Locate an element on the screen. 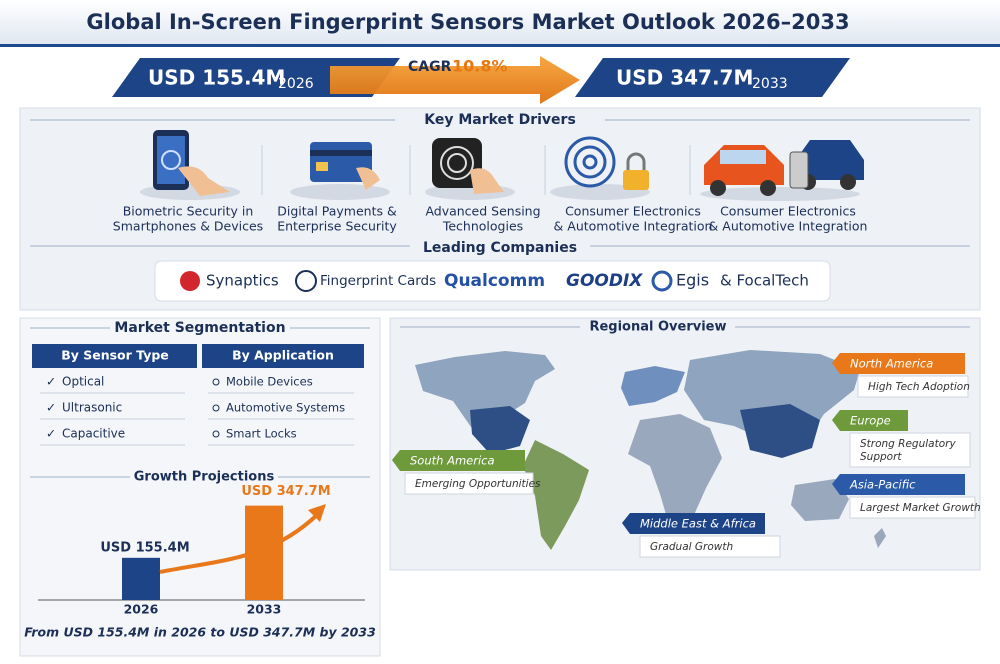  icon-cars is located at coordinates (782, 170).